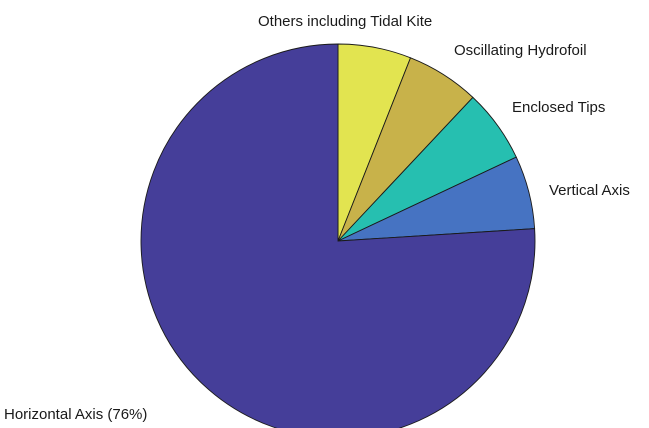  What do you see at coordinates (520, 50) in the screenshot?
I see `slice-label-oscillating-hydrofoil: Oscillating Hydrofoil` at bounding box center [520, 50].